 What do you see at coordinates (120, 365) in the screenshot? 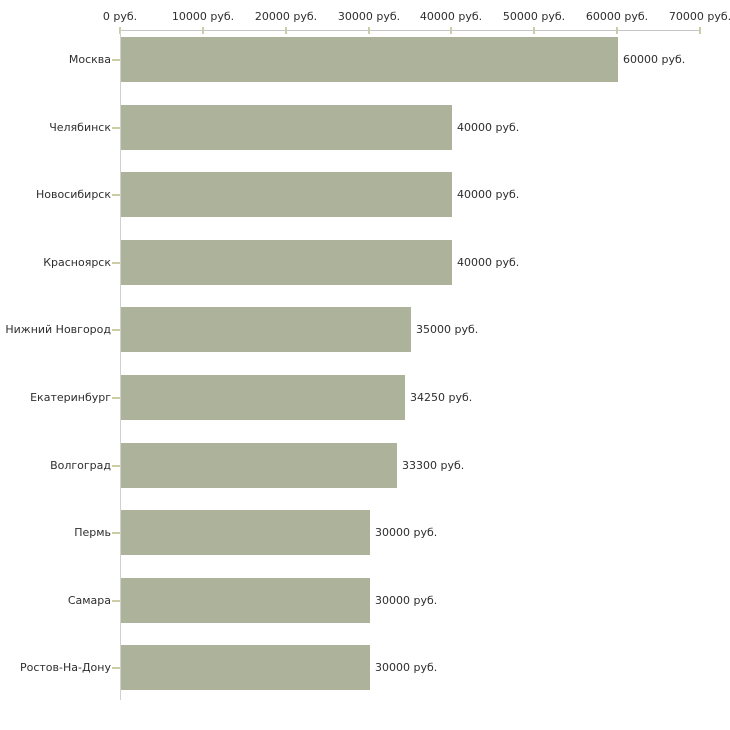
I see `y-axis-line` at bounding box center [120, 365].